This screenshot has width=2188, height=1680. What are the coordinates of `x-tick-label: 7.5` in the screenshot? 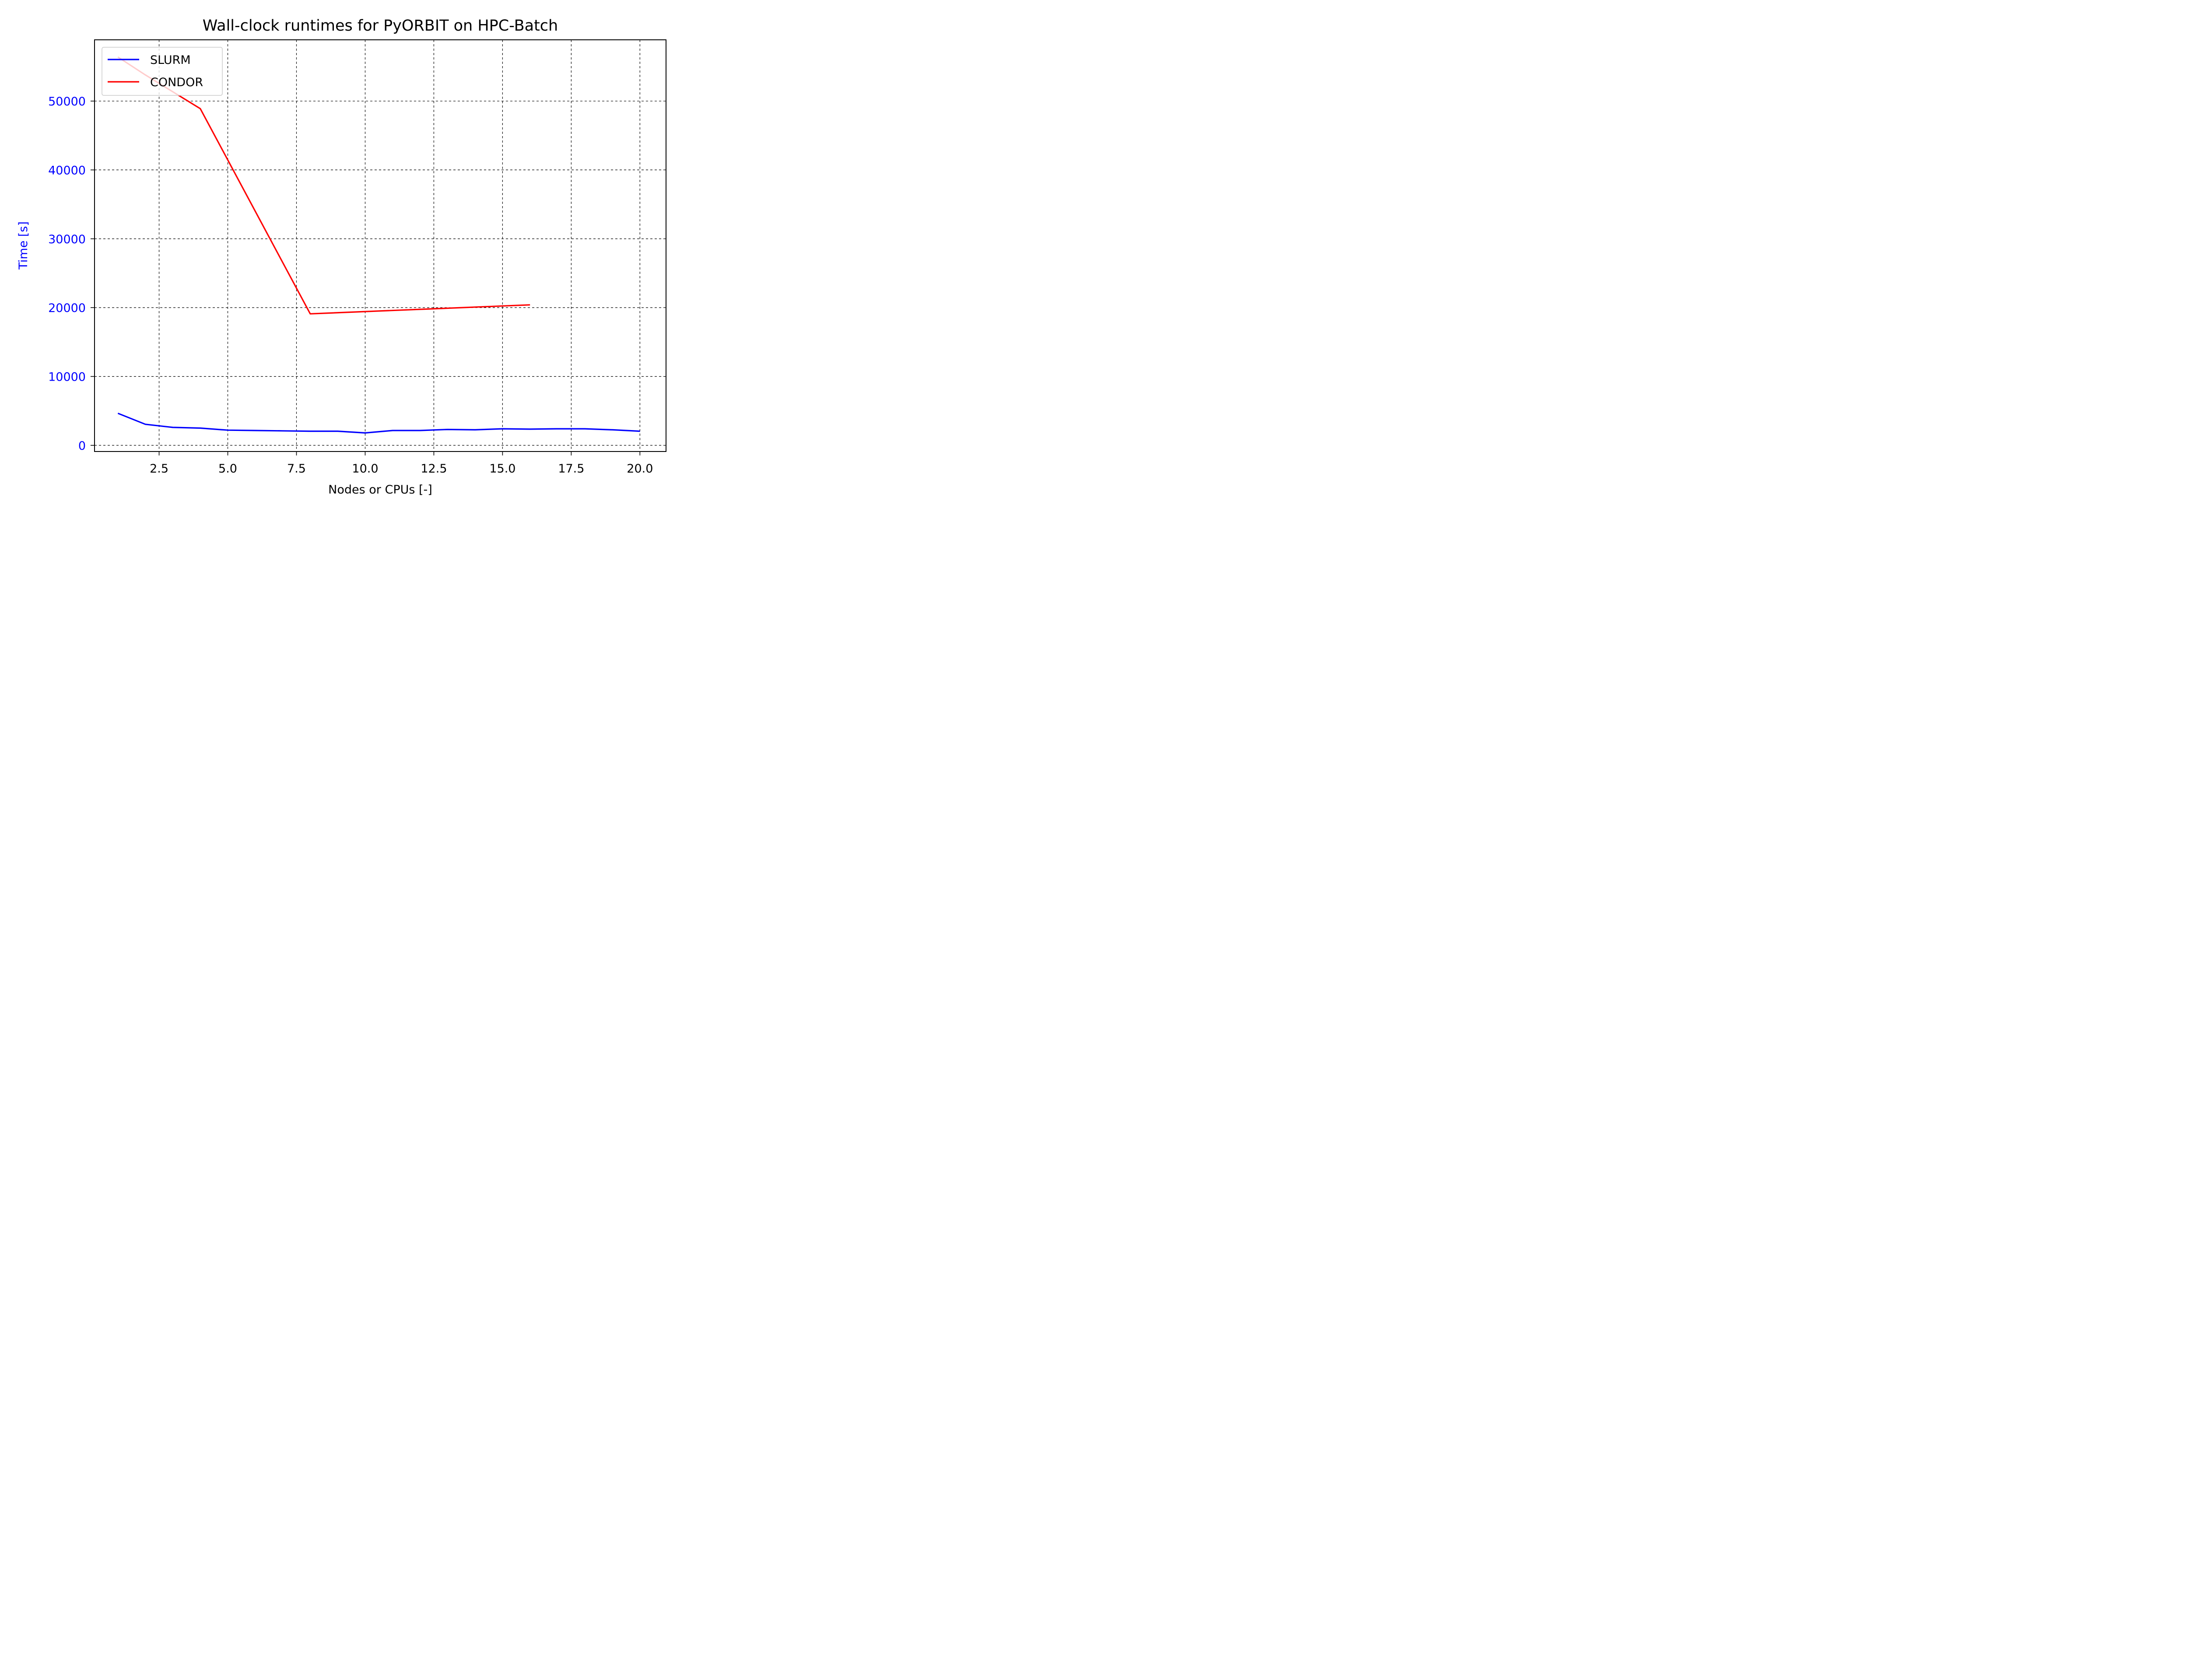 It's located at (296, 469).